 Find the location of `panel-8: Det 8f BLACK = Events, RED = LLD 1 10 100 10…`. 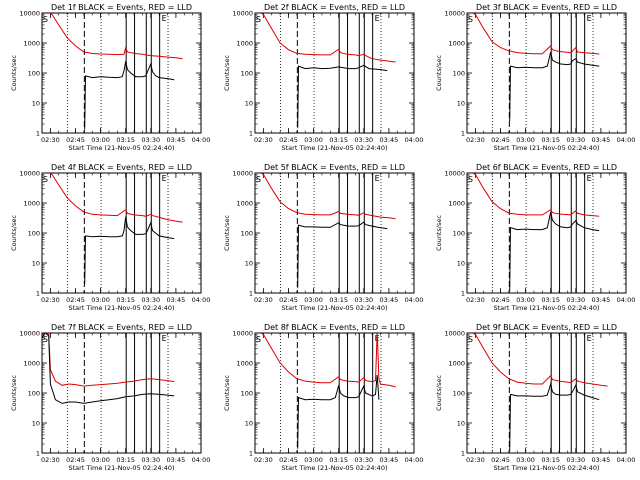

panel-8: Det 8f BLACK = Events, RED = LLD 1 10 100 10… is located at coordinates (323, 397).